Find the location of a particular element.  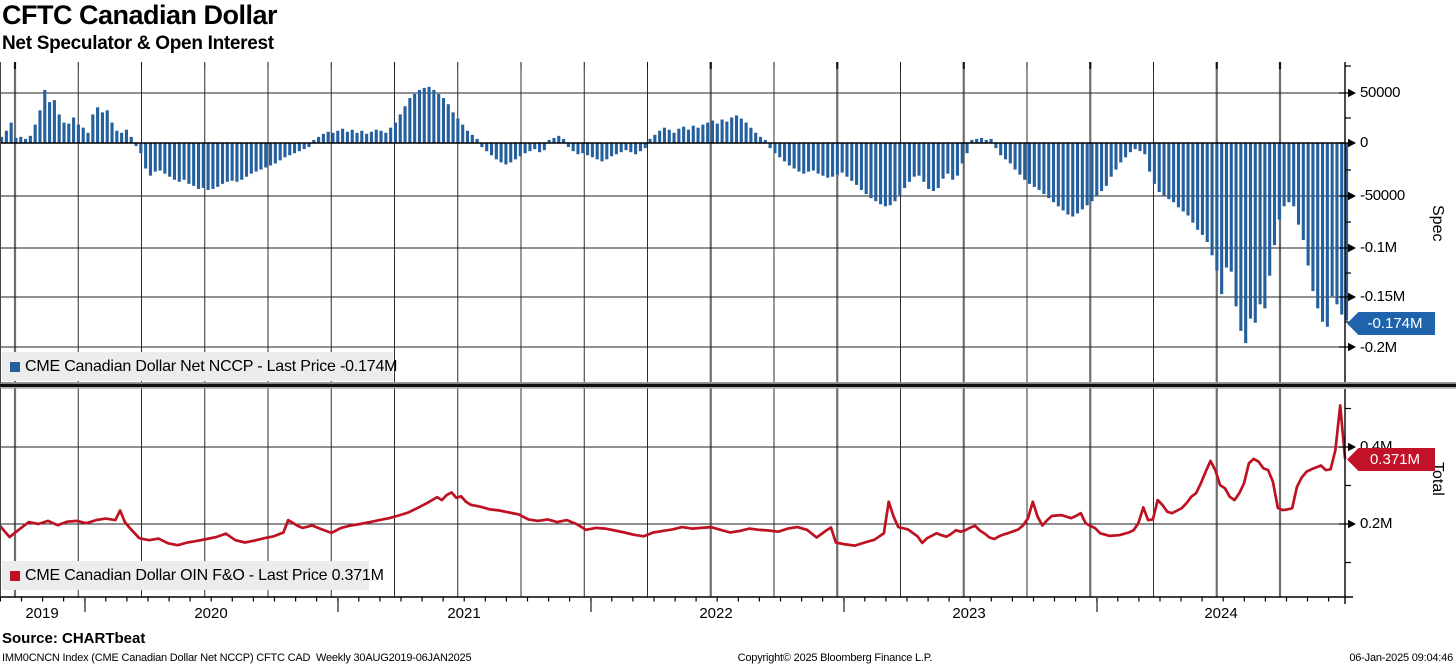

panel-separator is located at coordinates (728, 385).